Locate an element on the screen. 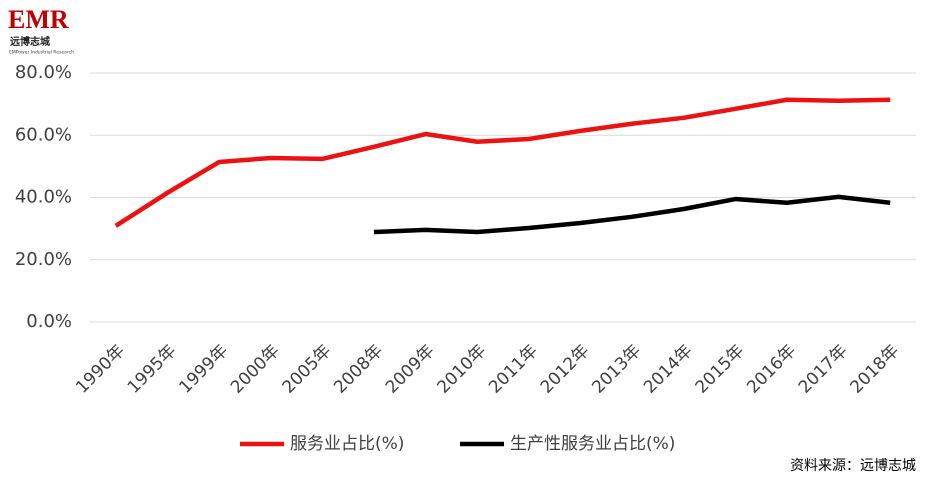 The height and width of the screenshot is (482, 934). x-tick-label: 2000年 is located at coordinates (255, 369).